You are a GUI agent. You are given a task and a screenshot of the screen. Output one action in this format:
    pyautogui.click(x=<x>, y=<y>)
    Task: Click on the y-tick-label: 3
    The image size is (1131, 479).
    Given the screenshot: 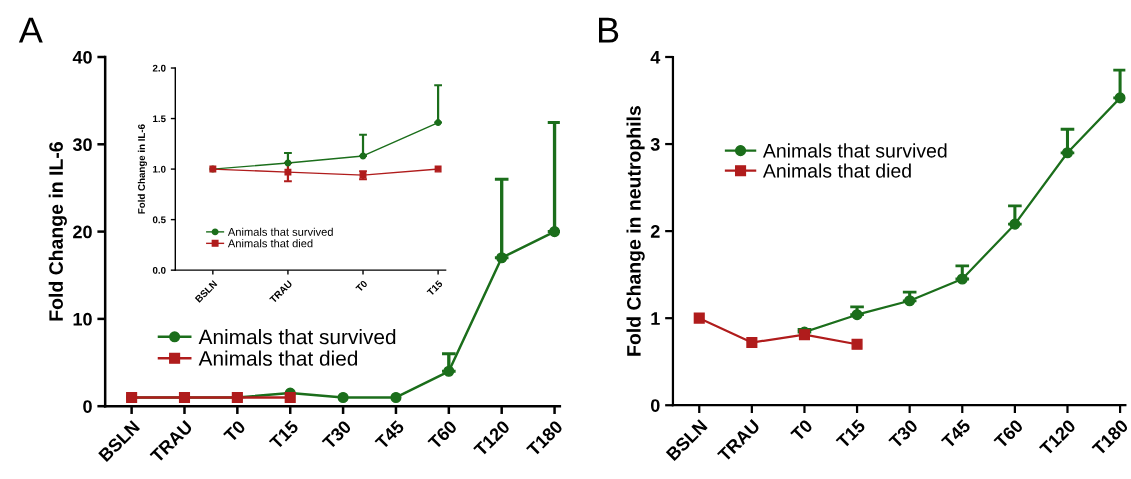 What is the action you would take?
    pyautogui.click(x=655, y=144)
    